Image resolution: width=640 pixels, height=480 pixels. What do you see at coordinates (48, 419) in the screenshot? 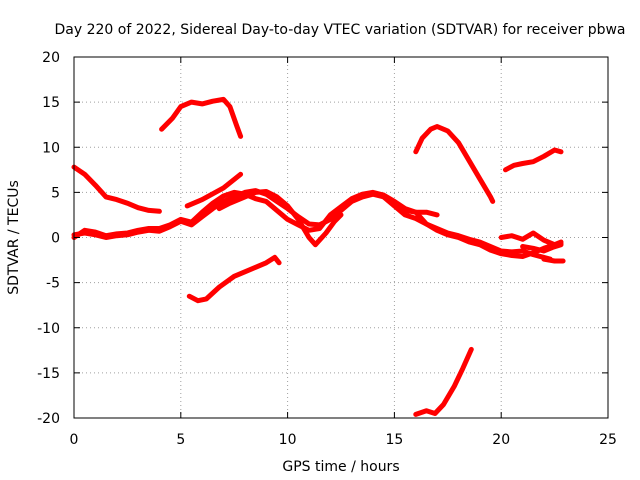
I see `y-tick-label: -20` at bounding box center [48, 419].